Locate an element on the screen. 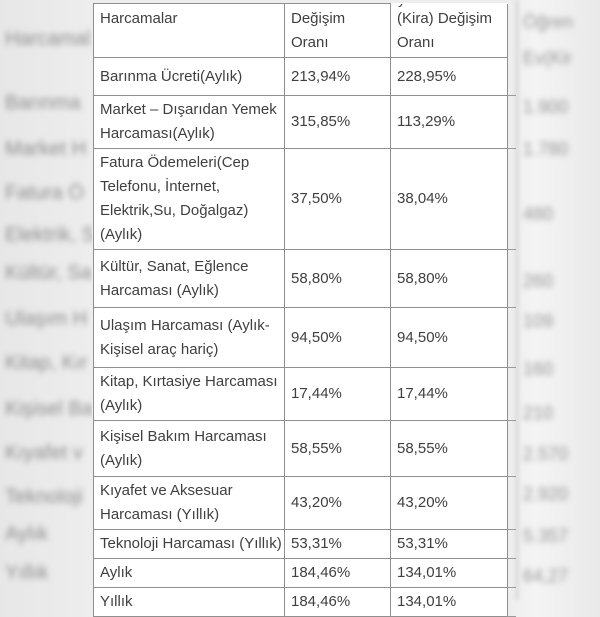 The width and height of the screenshot is (600, 617). degisim-orani-cell: 94,50% is located at coordinates (337, 337).